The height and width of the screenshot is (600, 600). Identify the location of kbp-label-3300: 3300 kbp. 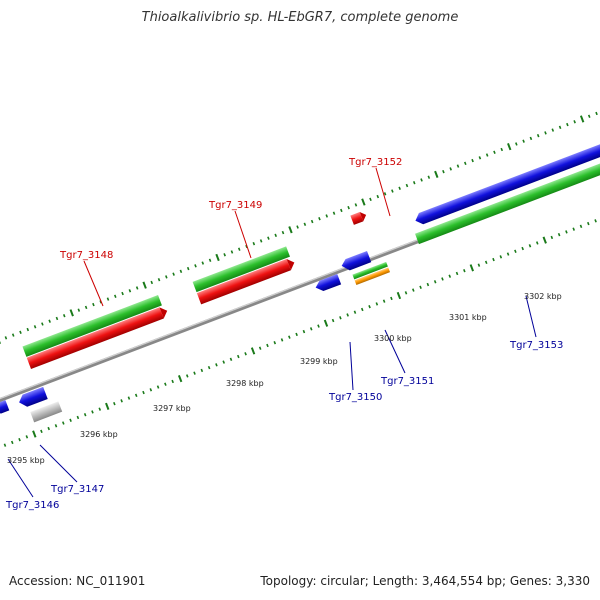
(393, 338).